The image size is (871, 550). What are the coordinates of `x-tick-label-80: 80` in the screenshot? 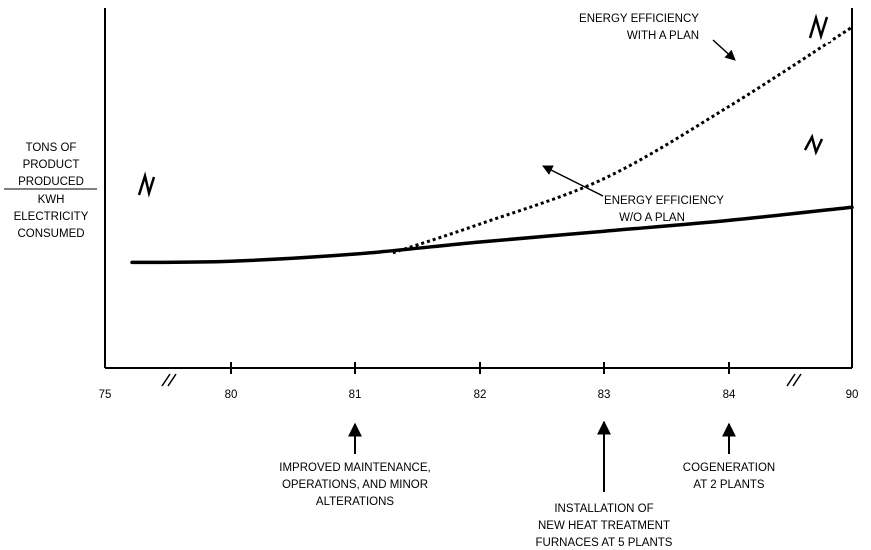 It's located at (231, 395).